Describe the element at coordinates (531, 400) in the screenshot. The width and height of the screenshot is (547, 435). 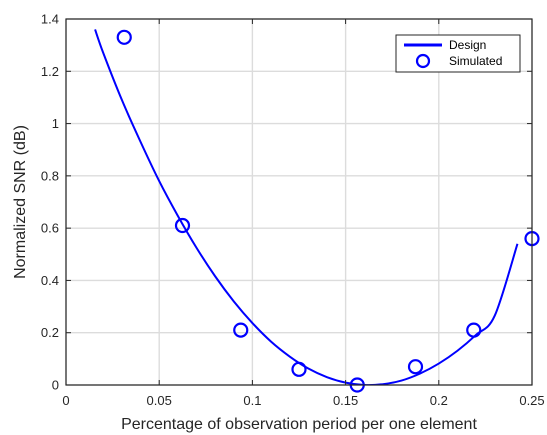
I see `x-tick-label: 0.25` at that location.